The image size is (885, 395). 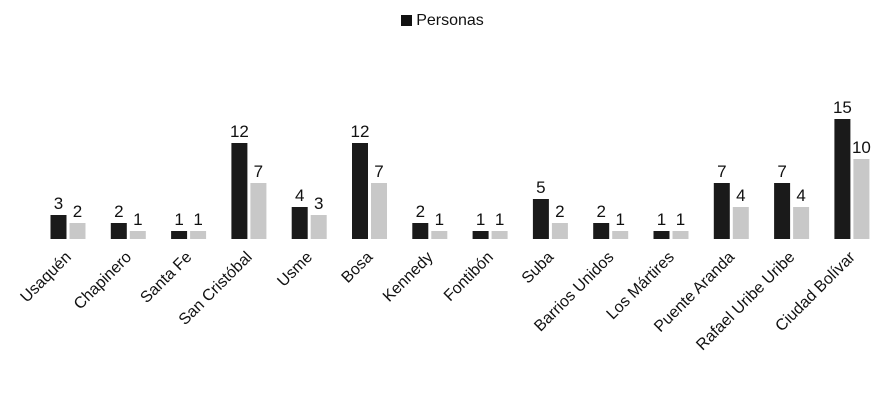 I want to click on data-label-series2-2: 1, so click(x=197, y=219).